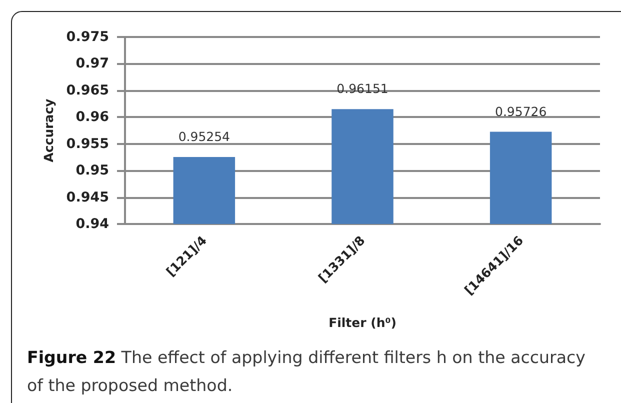 The height and width of the screenshot is (403, 621). Describe the element at coordinates (87, 197) in the screenshot. I see `y-tick-label: 0.945` at that location.